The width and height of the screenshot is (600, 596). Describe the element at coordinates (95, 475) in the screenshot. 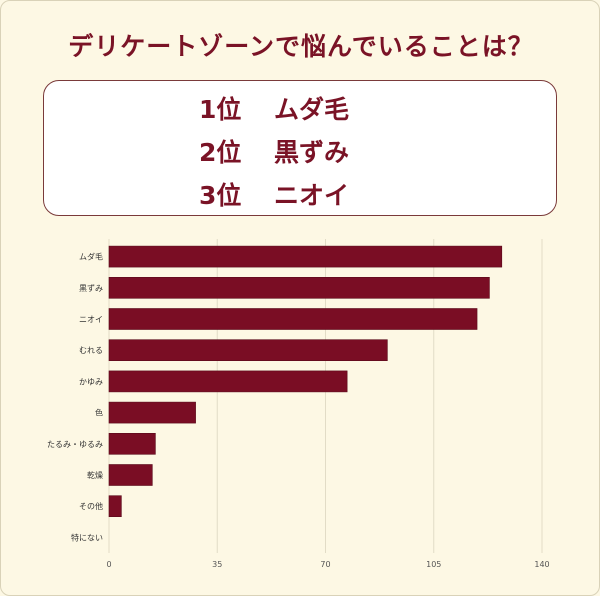

I see `category-label: 乾燥` at that location.